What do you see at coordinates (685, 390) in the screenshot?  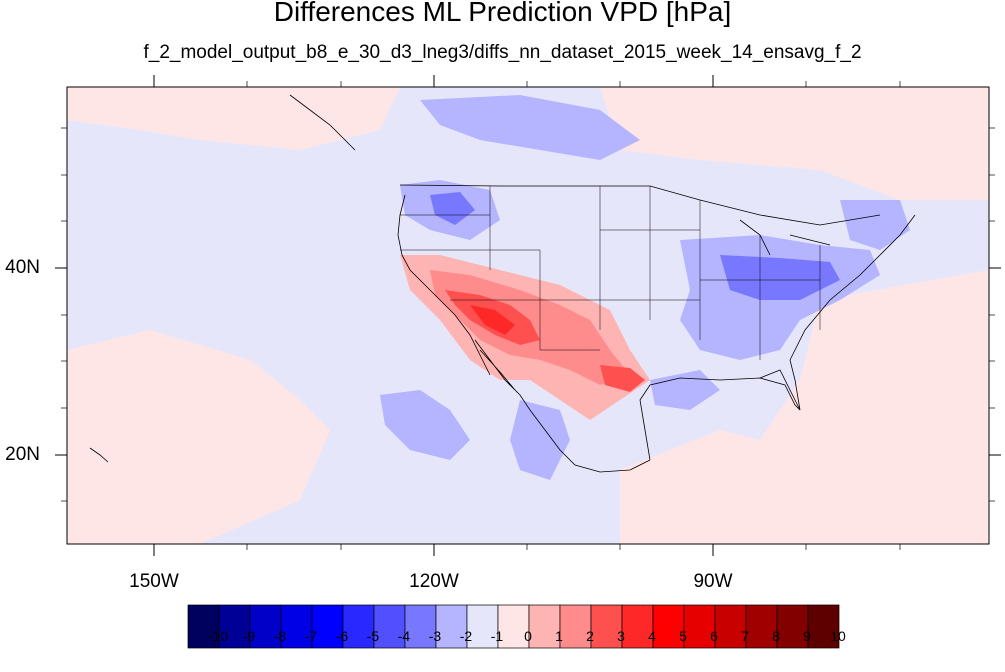 I see `negative-region-gulf` at bounding box center [685, 390].